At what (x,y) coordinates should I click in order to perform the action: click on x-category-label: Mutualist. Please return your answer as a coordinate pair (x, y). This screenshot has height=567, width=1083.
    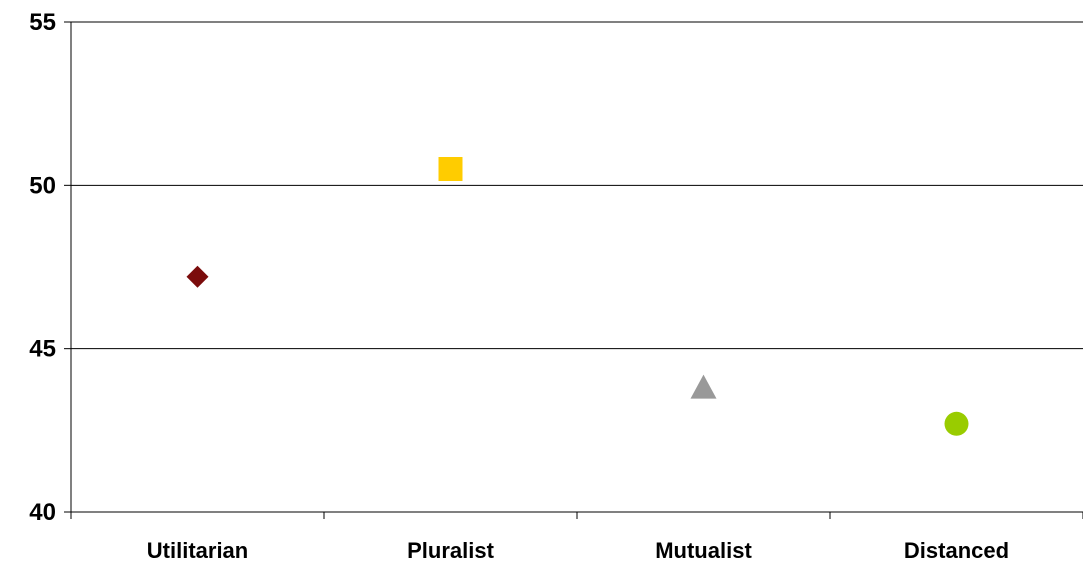
    Looking at the image, I should click on (703, 550).